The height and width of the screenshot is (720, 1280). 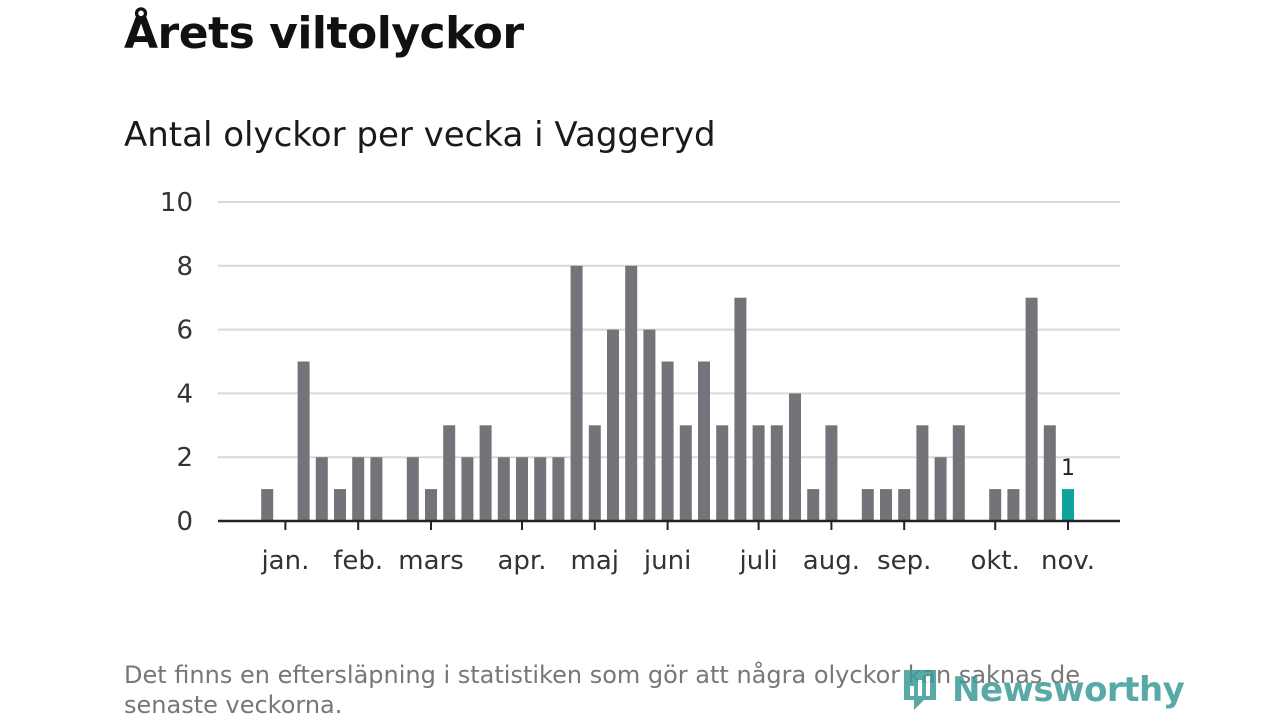 What do you see at coordinates (184, 458) in the screenshot?
I see `y-tick-label-2: 2` at bounding box center [184, 458].